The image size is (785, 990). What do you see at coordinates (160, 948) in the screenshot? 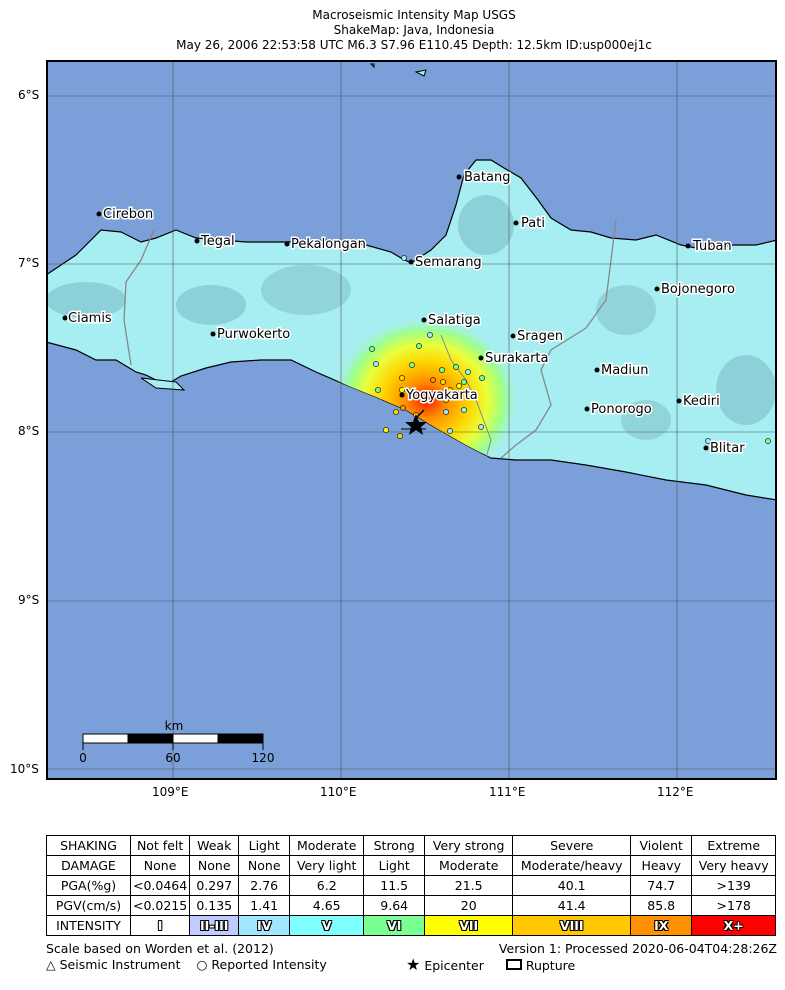
I see `scale-note: Scale based on Worden et al. (2012)` at bounding box center [160, 948].